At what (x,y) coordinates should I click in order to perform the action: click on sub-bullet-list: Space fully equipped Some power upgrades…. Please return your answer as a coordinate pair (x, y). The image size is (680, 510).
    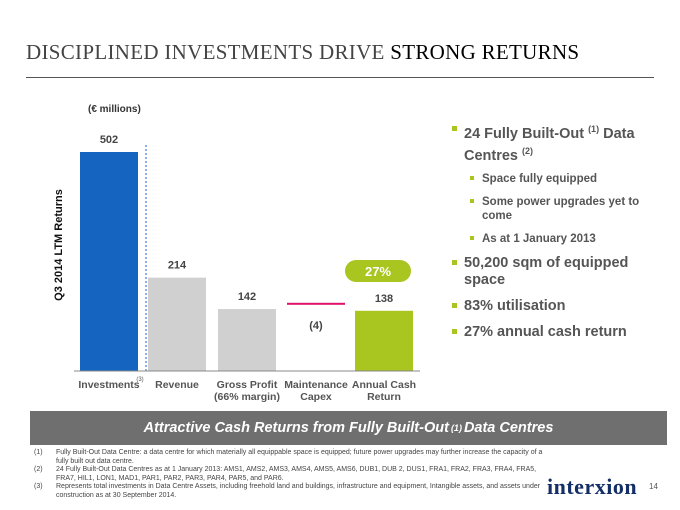
    Looking at the image, I should click on (559, 209).